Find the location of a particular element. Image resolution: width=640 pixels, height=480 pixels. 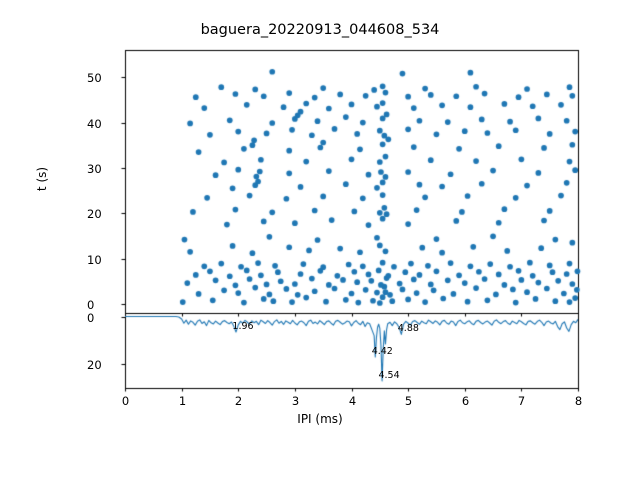

ytick-label-histogram: 20 is located at coordinates (94, 364).